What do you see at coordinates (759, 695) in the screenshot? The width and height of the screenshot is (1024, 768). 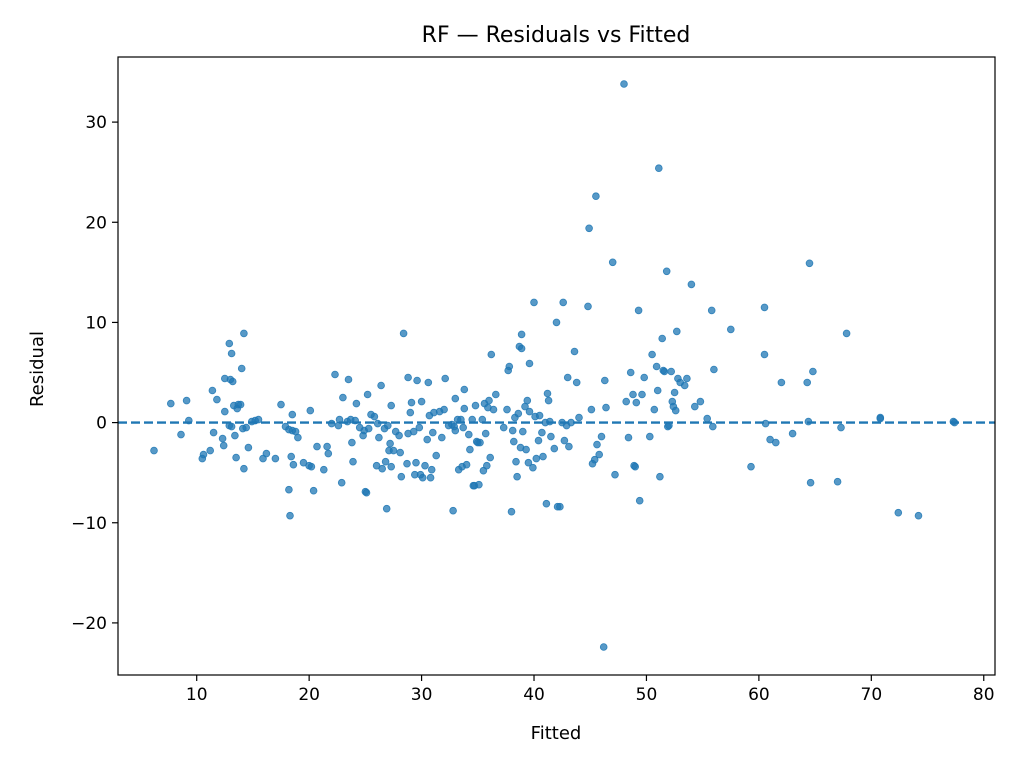 I see `x-tick-label: 60` at bounding box center [759, 695].